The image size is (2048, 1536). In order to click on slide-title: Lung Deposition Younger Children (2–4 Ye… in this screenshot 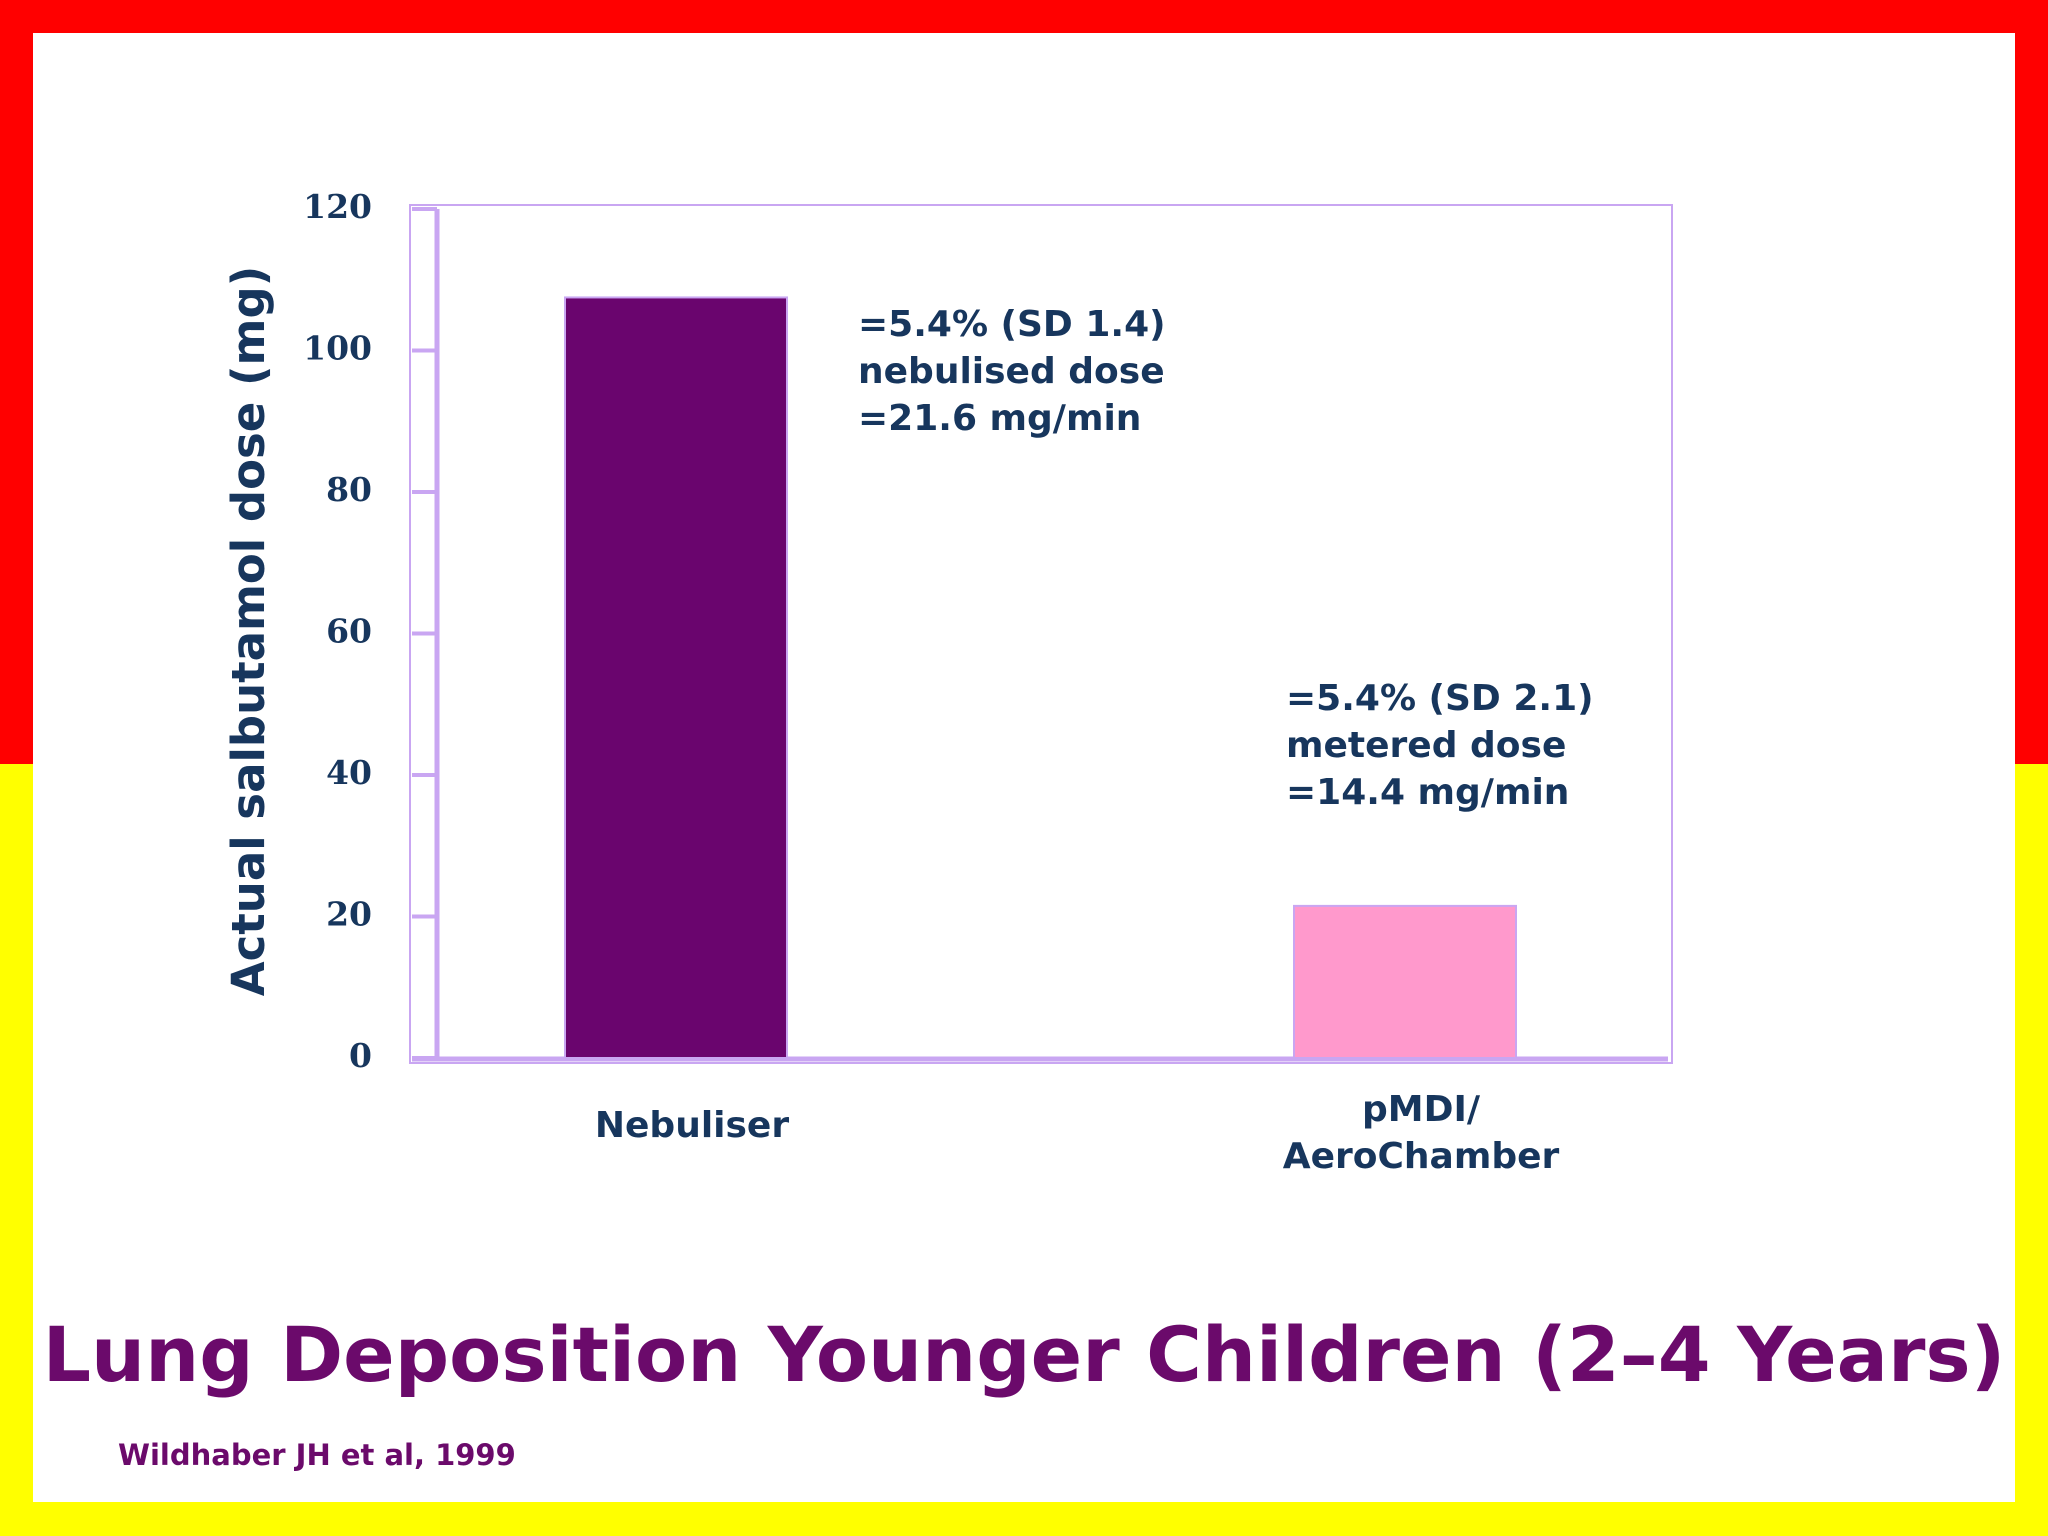, I will do `click(1024, 1354)`.